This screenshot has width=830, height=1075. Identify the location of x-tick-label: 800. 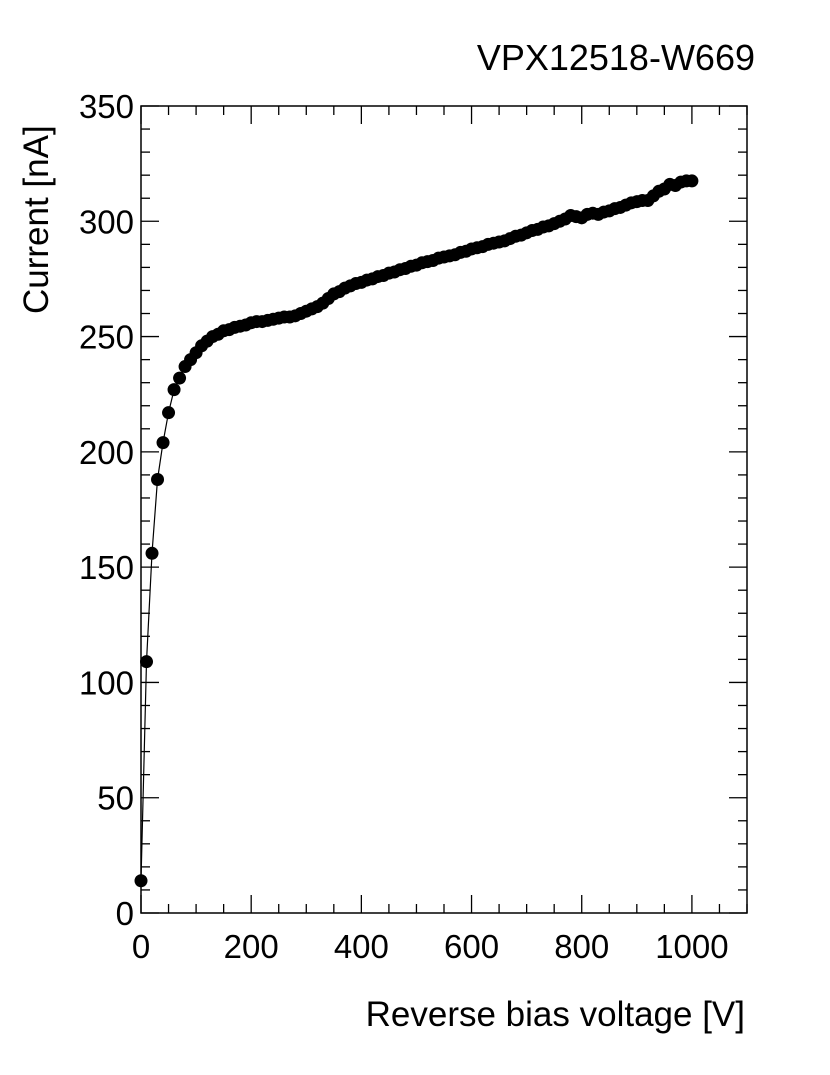
(581, 946).